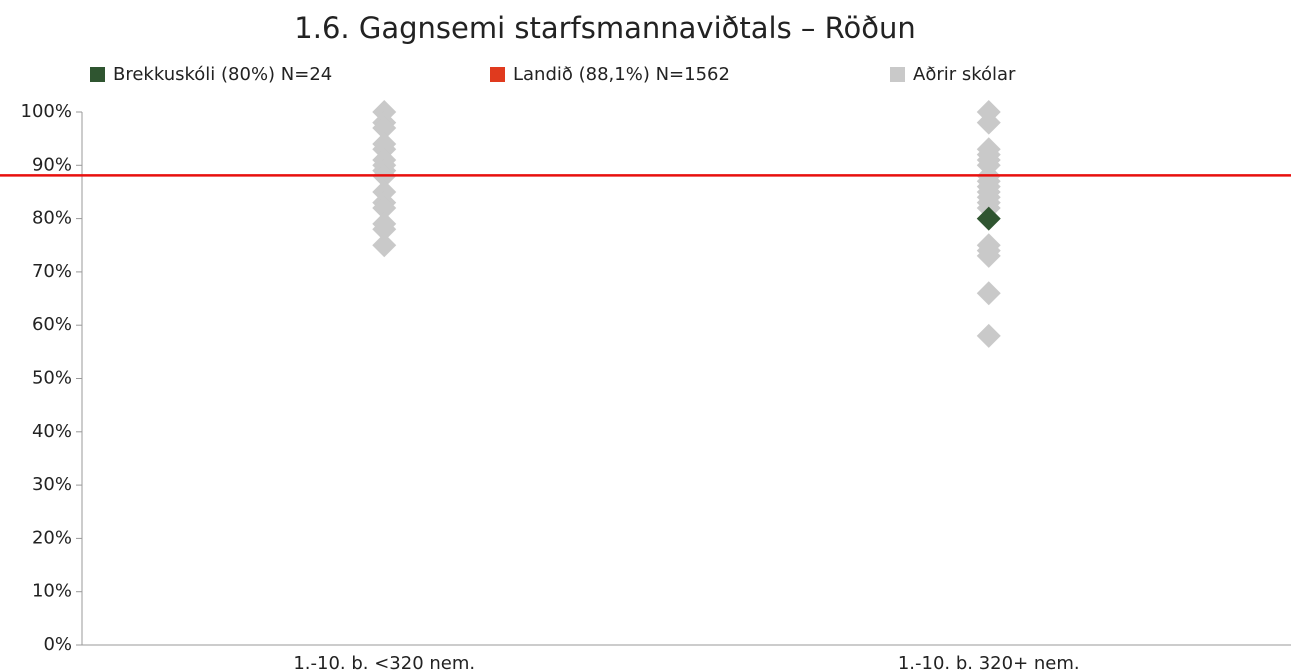  Describe the element at coordinates (222, 74) in the screenshot. I see `legend-label: Brekkuskóli (80%) N=24` at that location.